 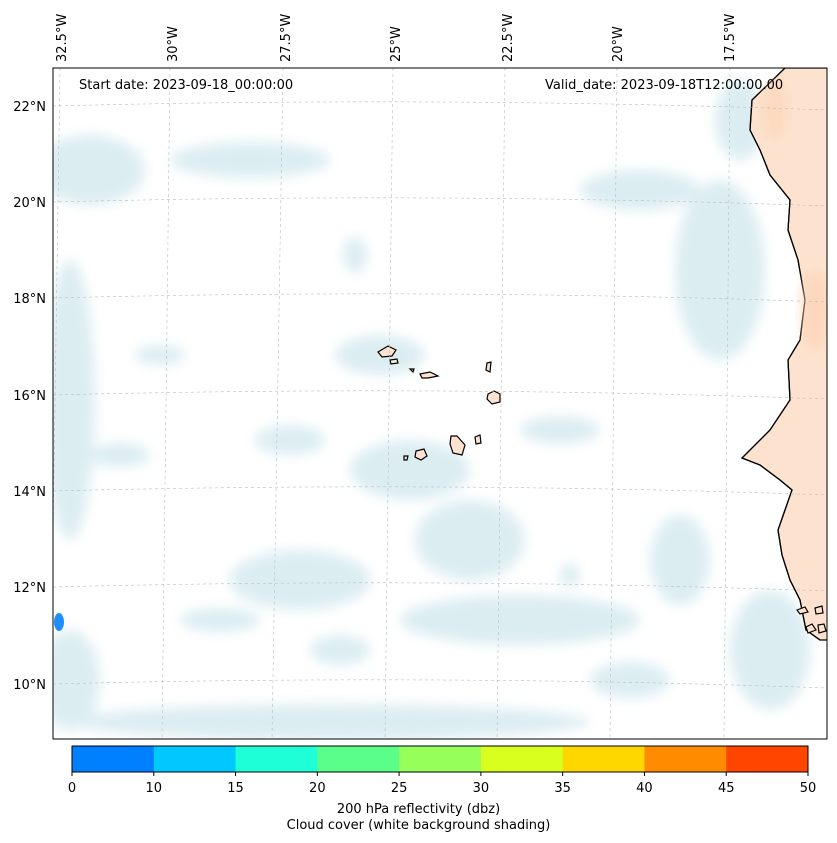 What do you see at coordinates (235, 788) in the screenshot?
I see `colorbar-tick-label: 15` at bounding box center [235, 788].